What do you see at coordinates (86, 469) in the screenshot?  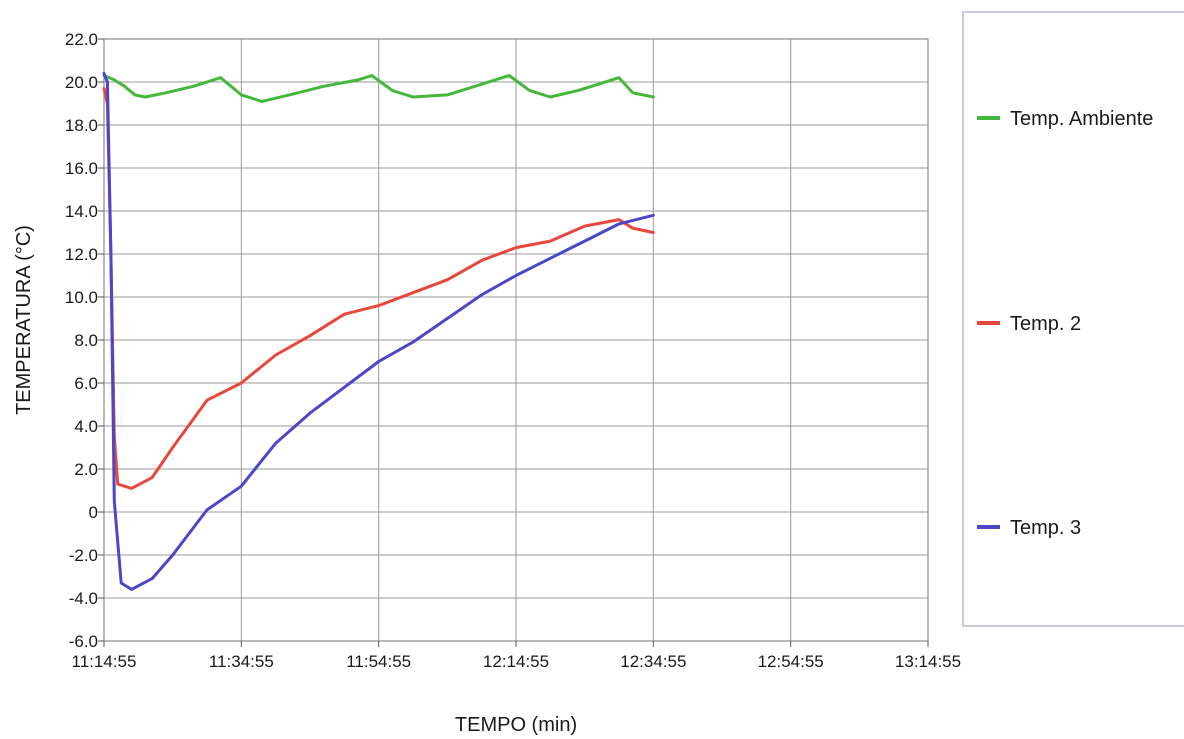 I see `y-tick-label: 2.0` at bounding box center [86, 469].